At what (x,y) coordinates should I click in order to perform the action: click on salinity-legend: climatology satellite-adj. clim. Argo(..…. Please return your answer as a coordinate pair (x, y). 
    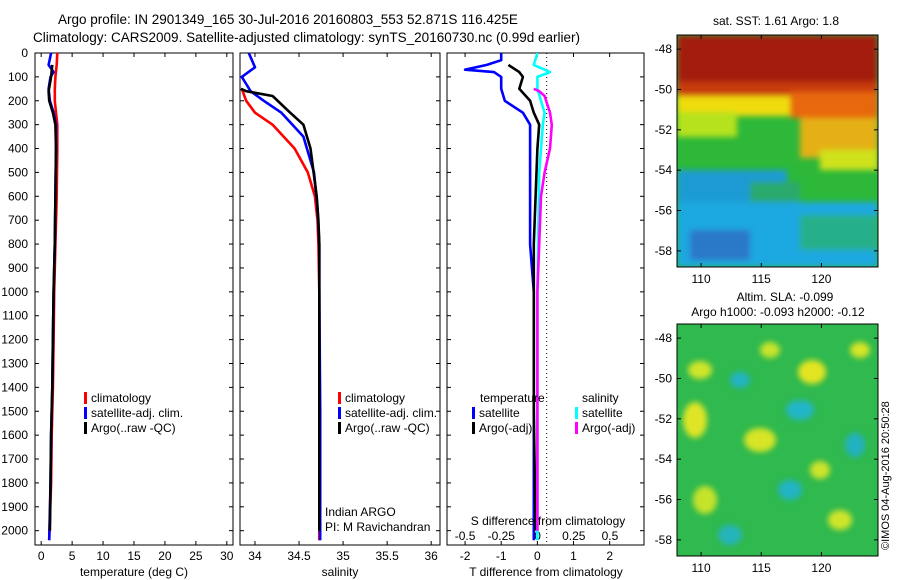
    Looking at the image, I should click on (387, 413).